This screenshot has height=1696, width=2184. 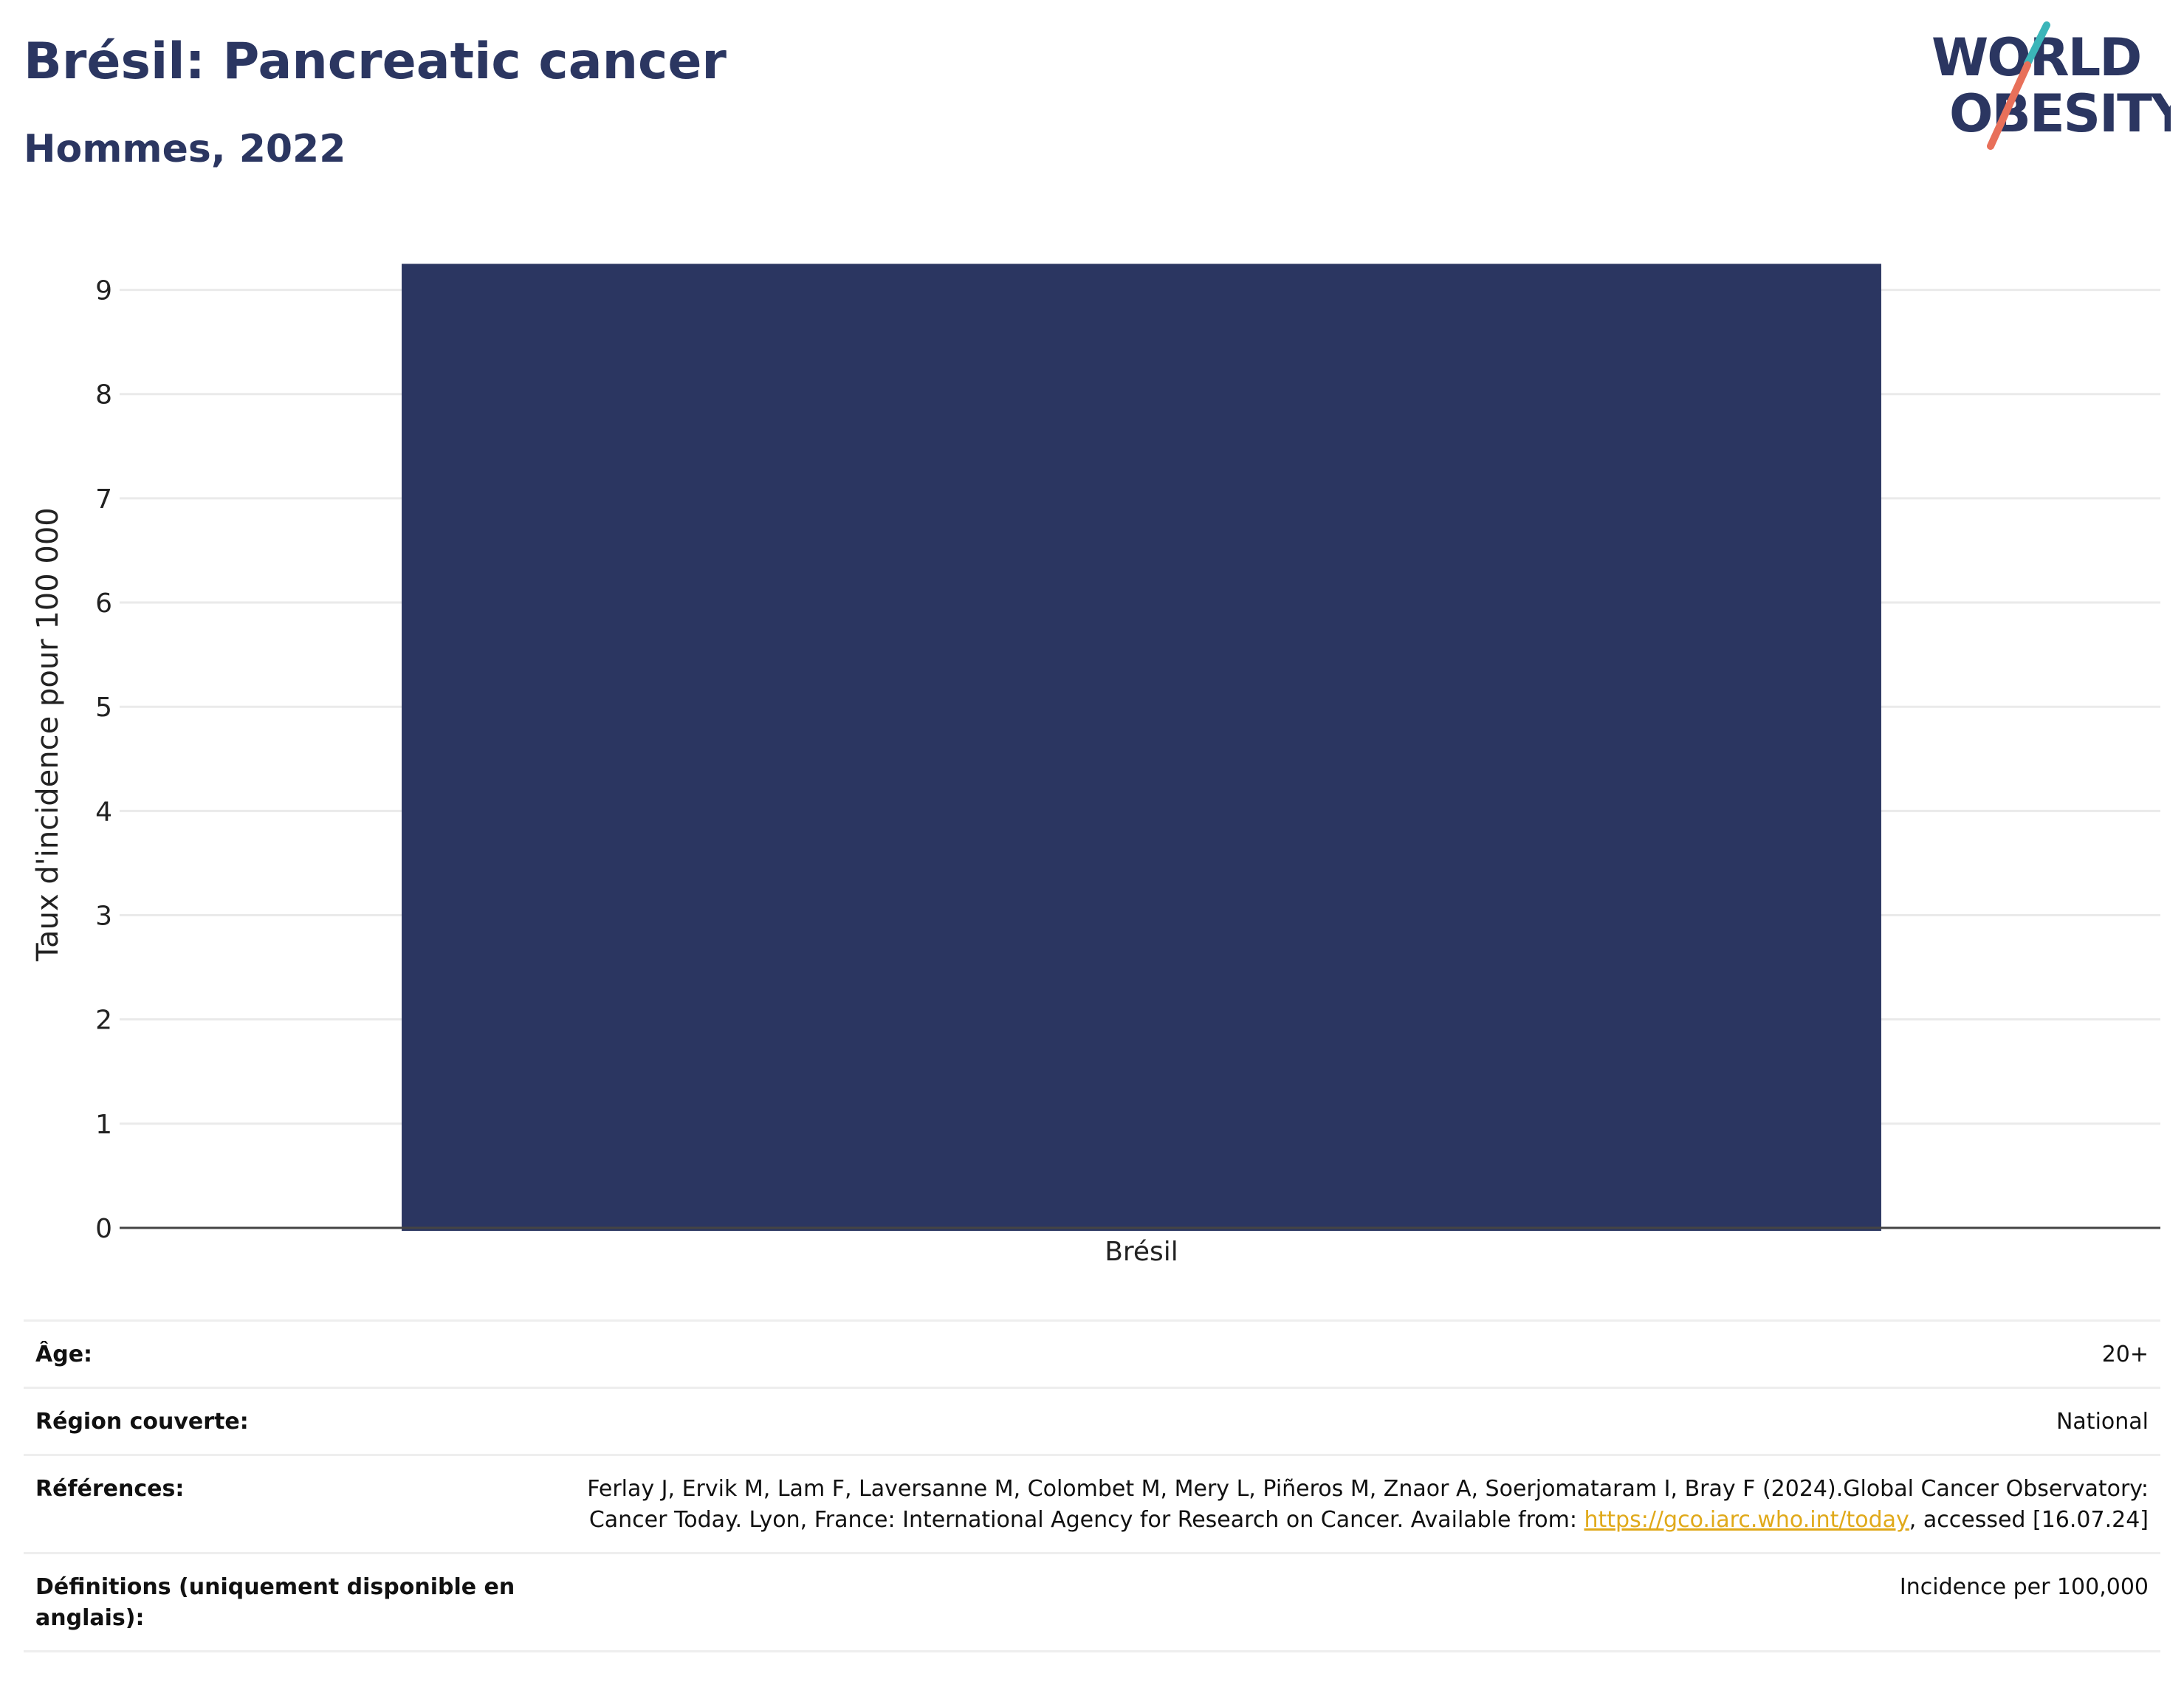 What do you see at coordinates (103, 917) in the screenshot?
I see `y-tick-label: 3` at bounding box center [103, 917].